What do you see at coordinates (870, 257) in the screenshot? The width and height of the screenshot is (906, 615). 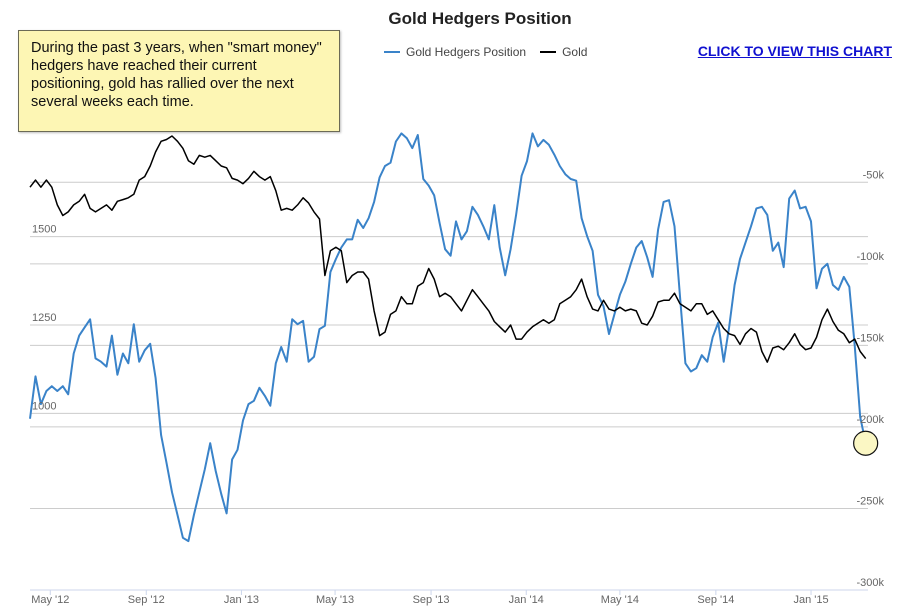 I see `y-right-tick-label-1: -100k` at bounding box center [870, 257].